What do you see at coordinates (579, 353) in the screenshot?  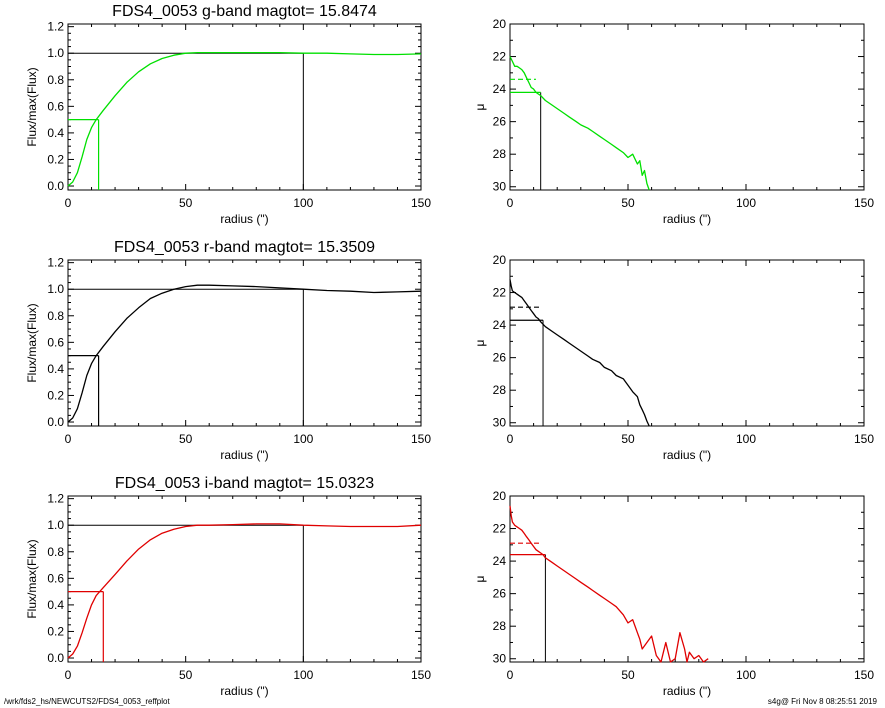 I see `r-band-surface-brightness-series` at bounding box center [579, 353].